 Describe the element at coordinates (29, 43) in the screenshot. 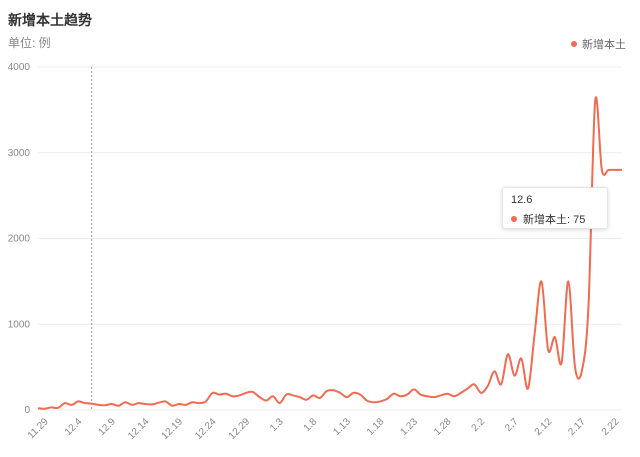

I see `unit-label: 单位: 例` at that location.